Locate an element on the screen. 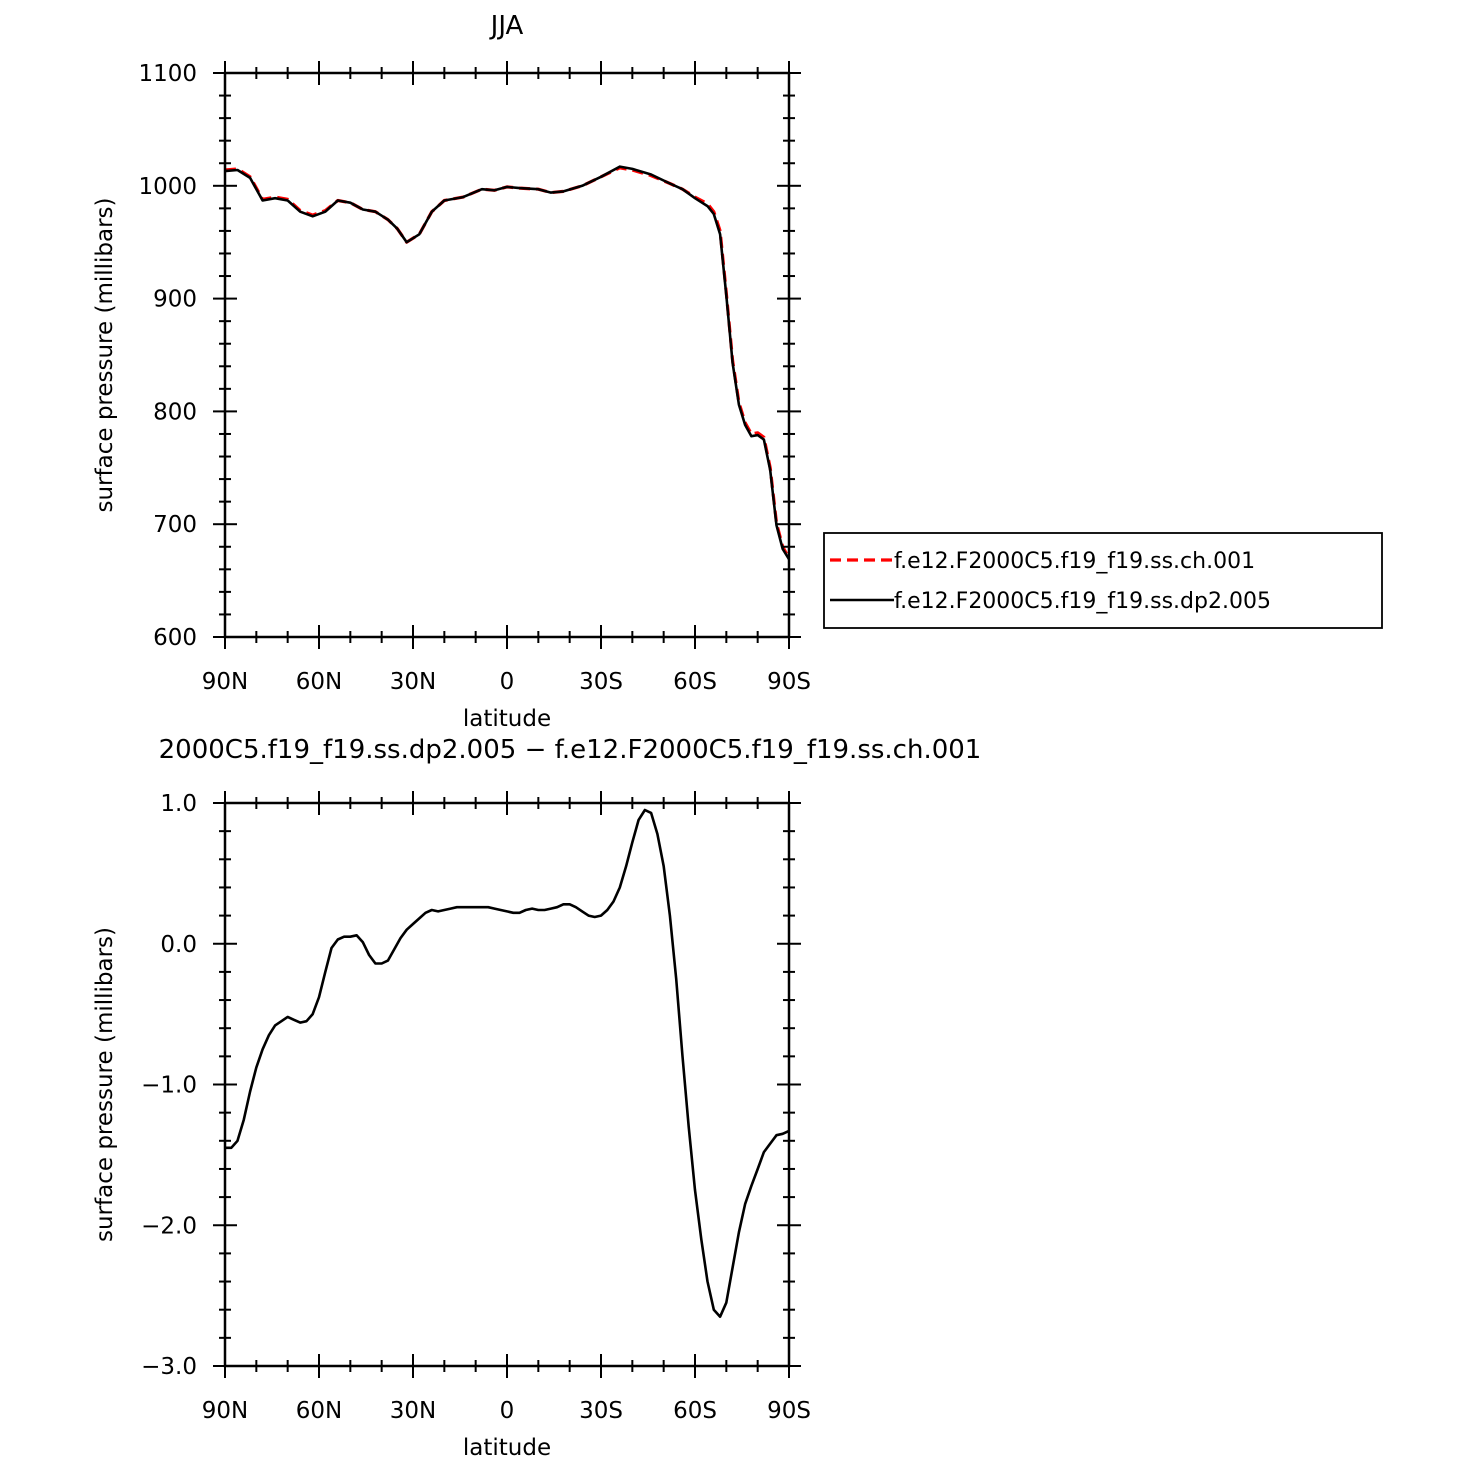 The width and height of the screenshot is (1469, 1469). legend-label-1: f.e12.F2000C5.f19_f19.ss.dp2.005 is located at coordinates (1082, 601).